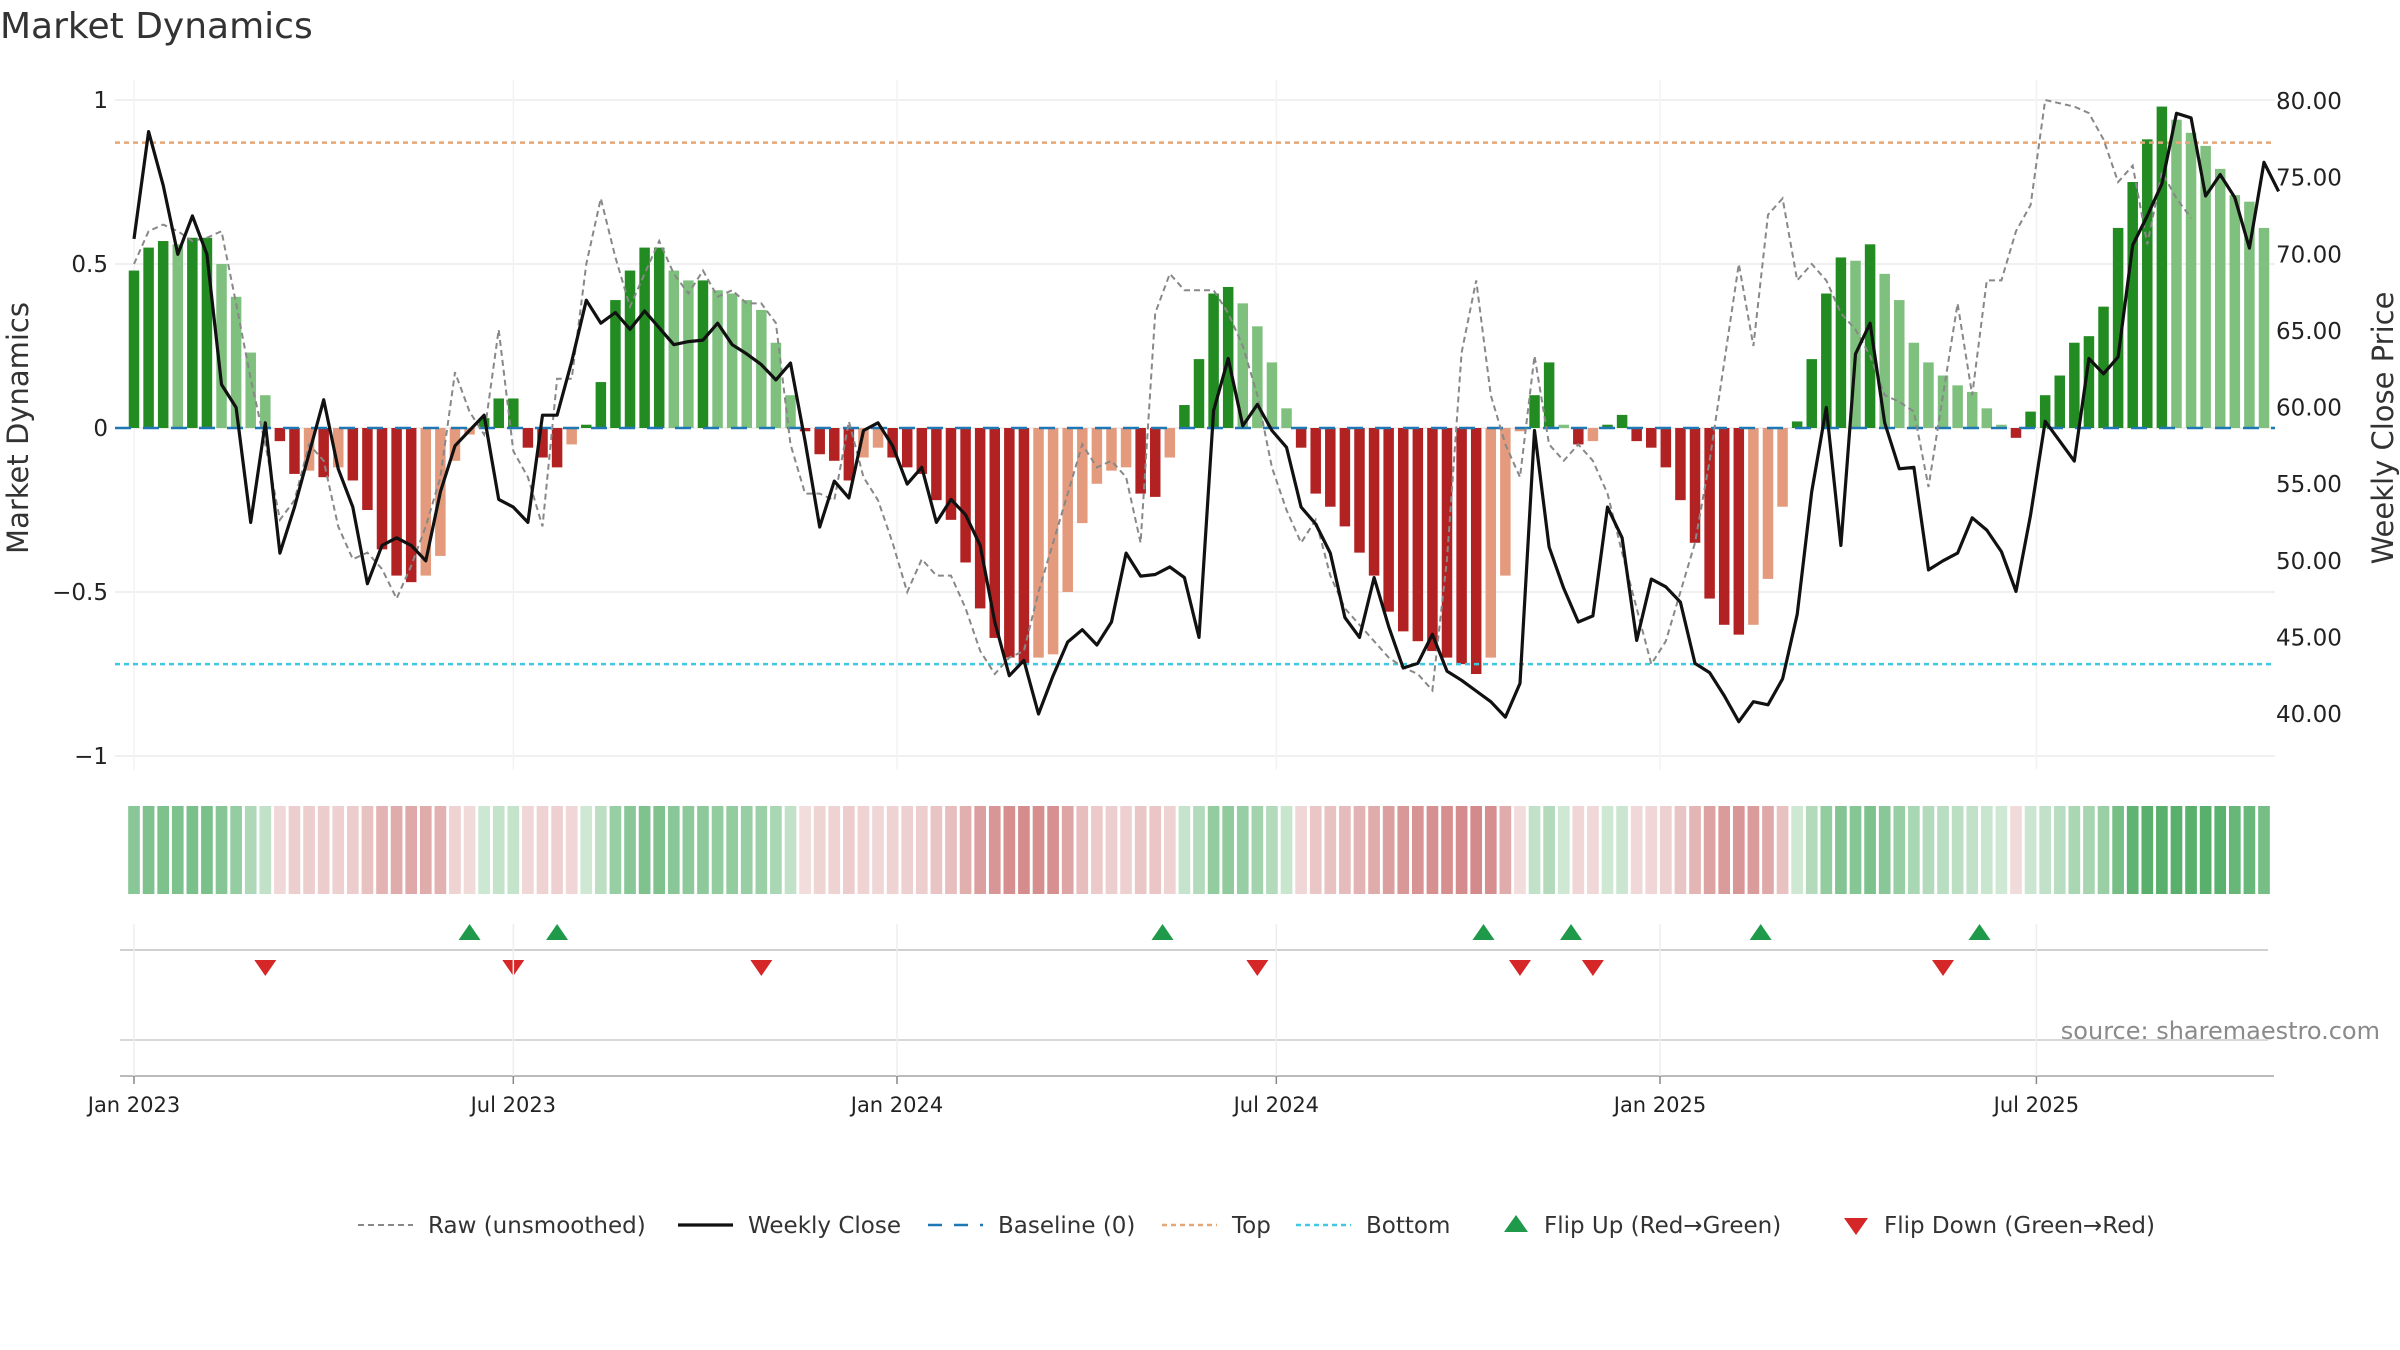  I want to click on regime-heat-strip, so click(1199, 850).